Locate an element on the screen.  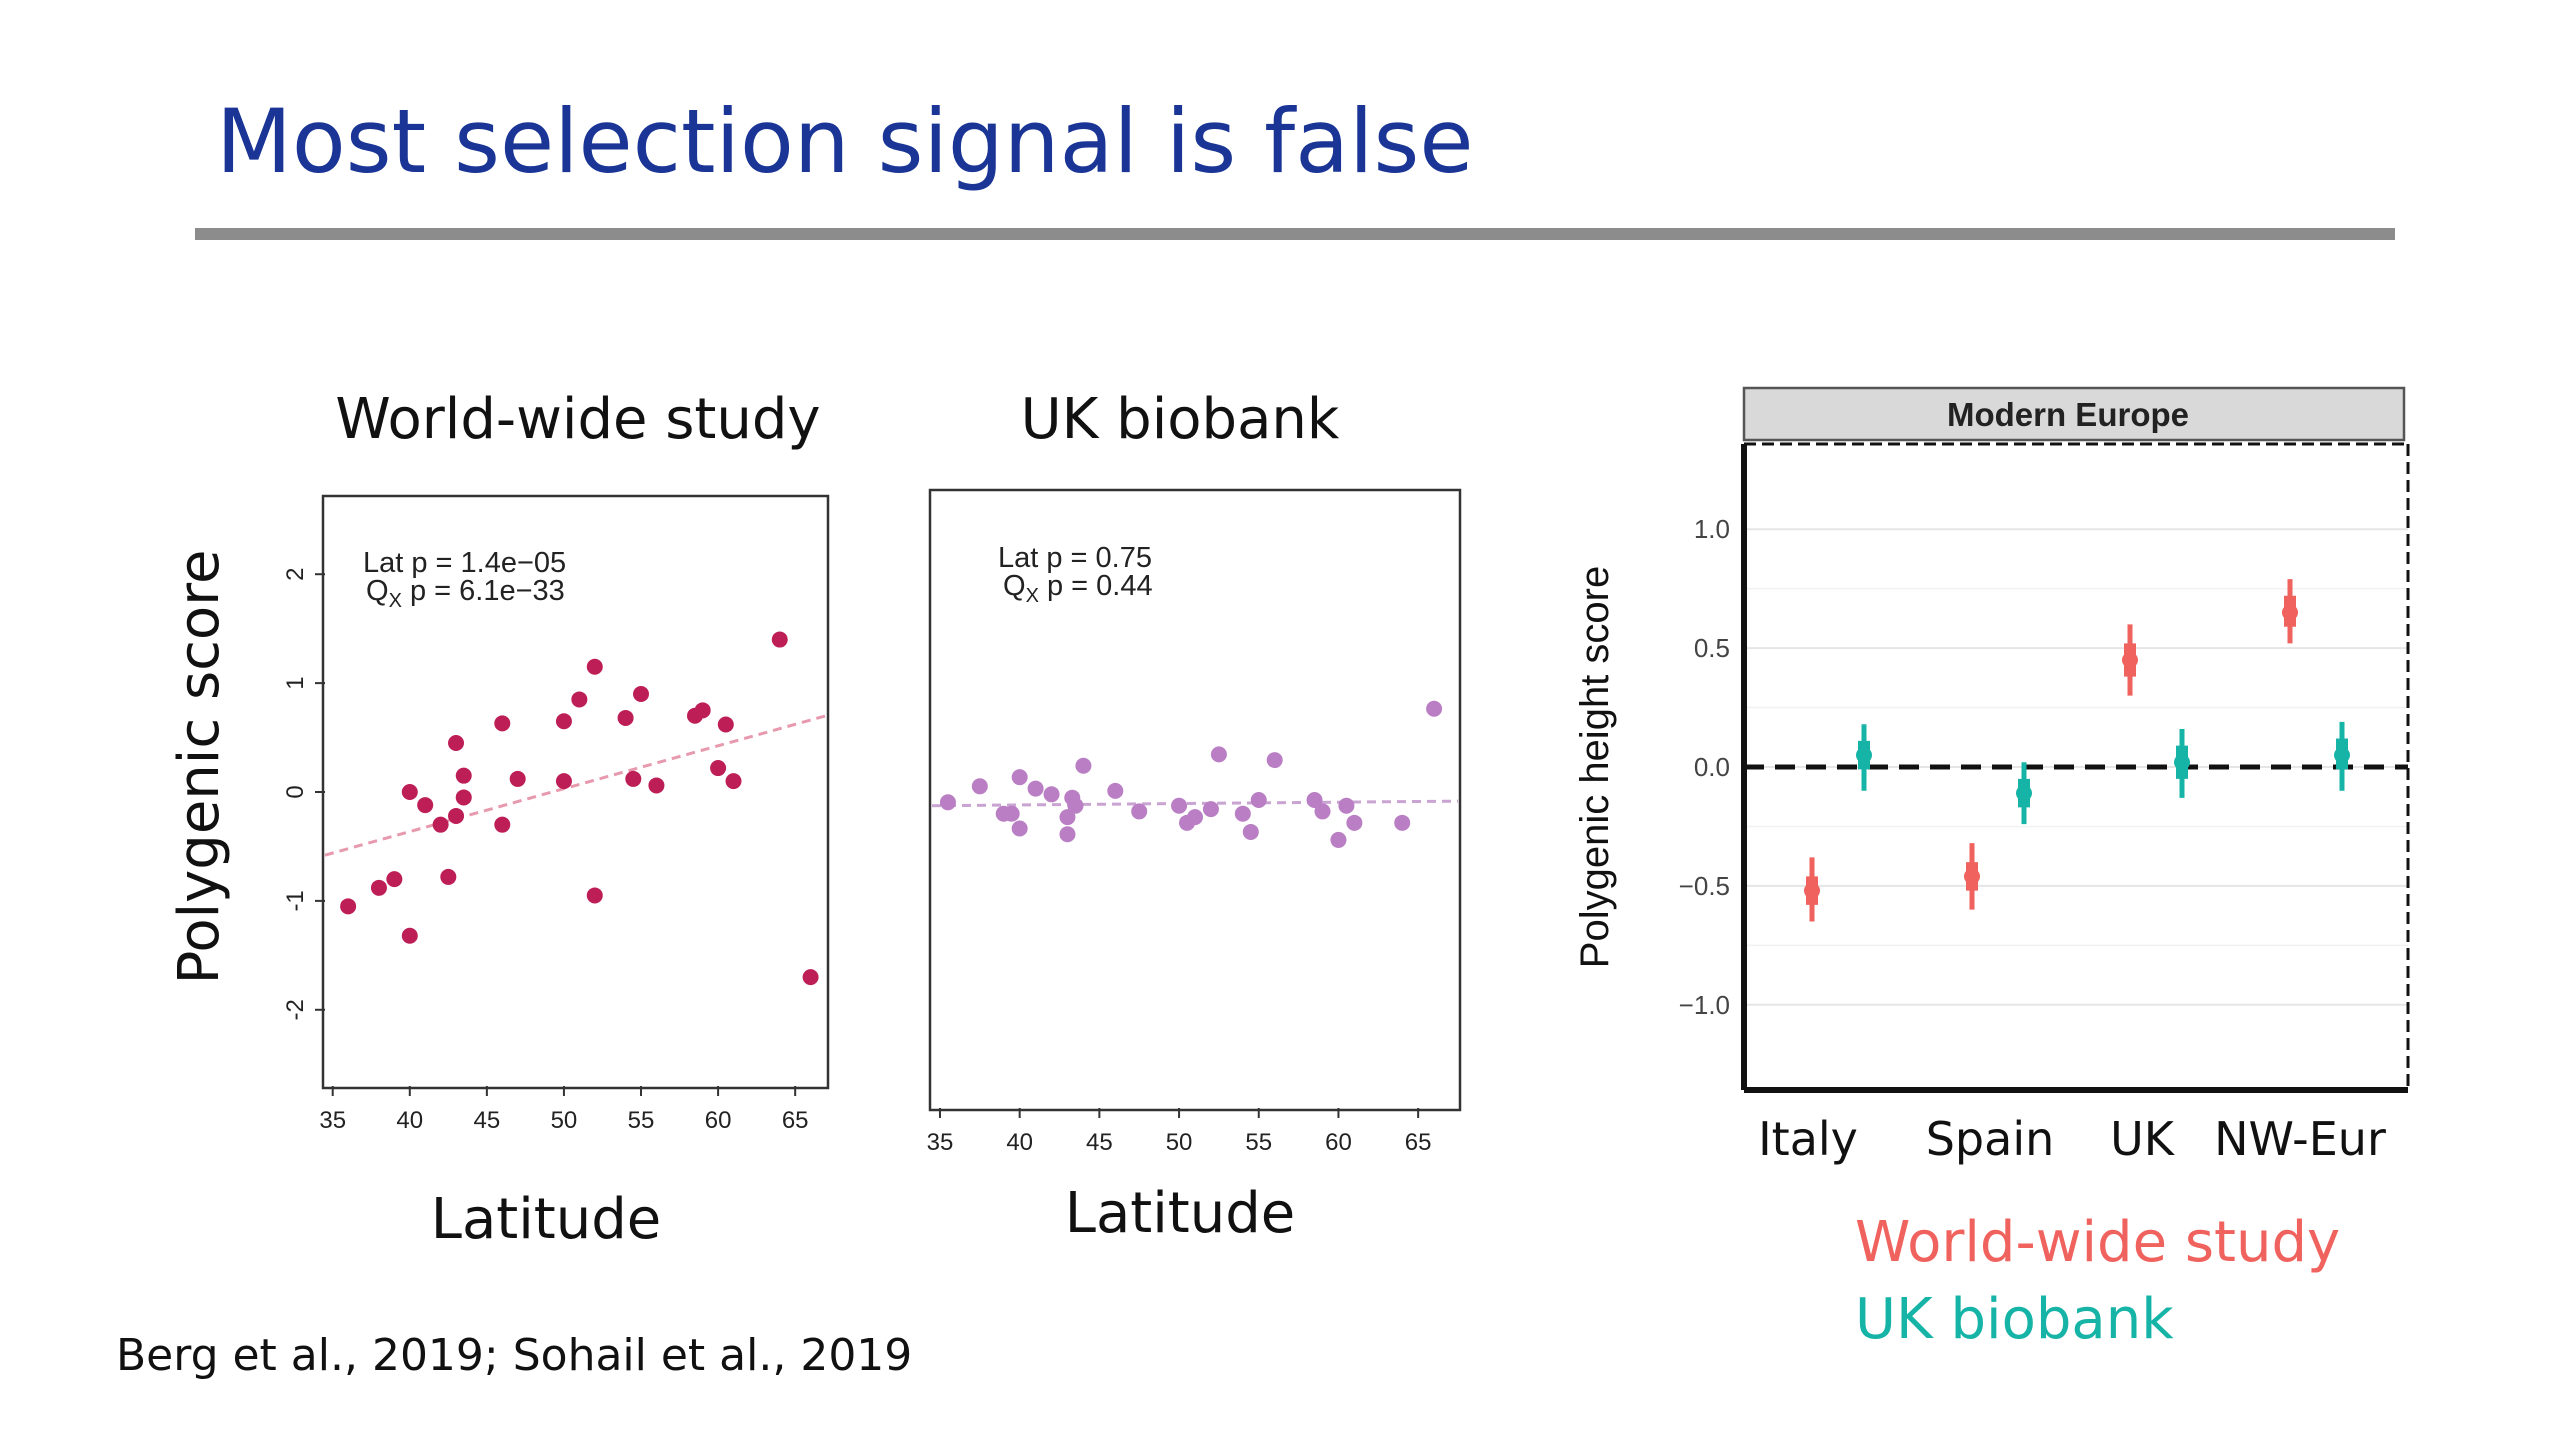
ukbiobank-trend is located at coordinates (1195, 803).